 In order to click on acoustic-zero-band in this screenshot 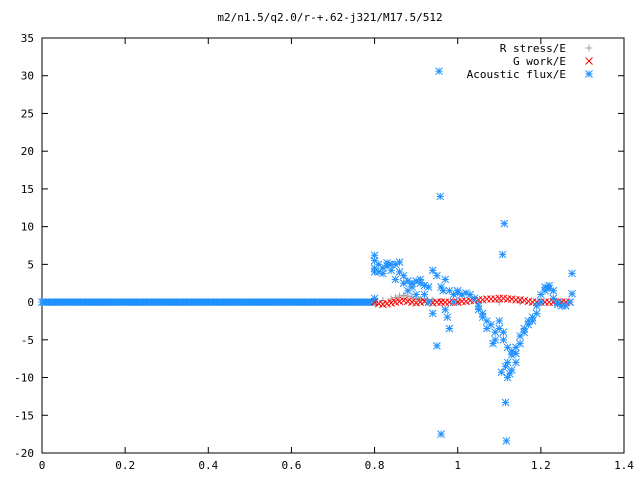, I will do `click(208, 302)`.